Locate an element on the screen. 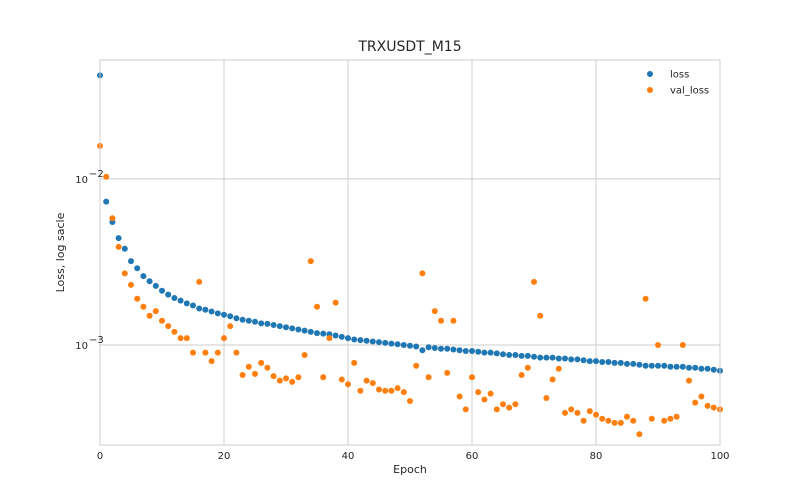 The image size is (800, 500). x-tick-label: 80 is located at coordinates (596, 456).